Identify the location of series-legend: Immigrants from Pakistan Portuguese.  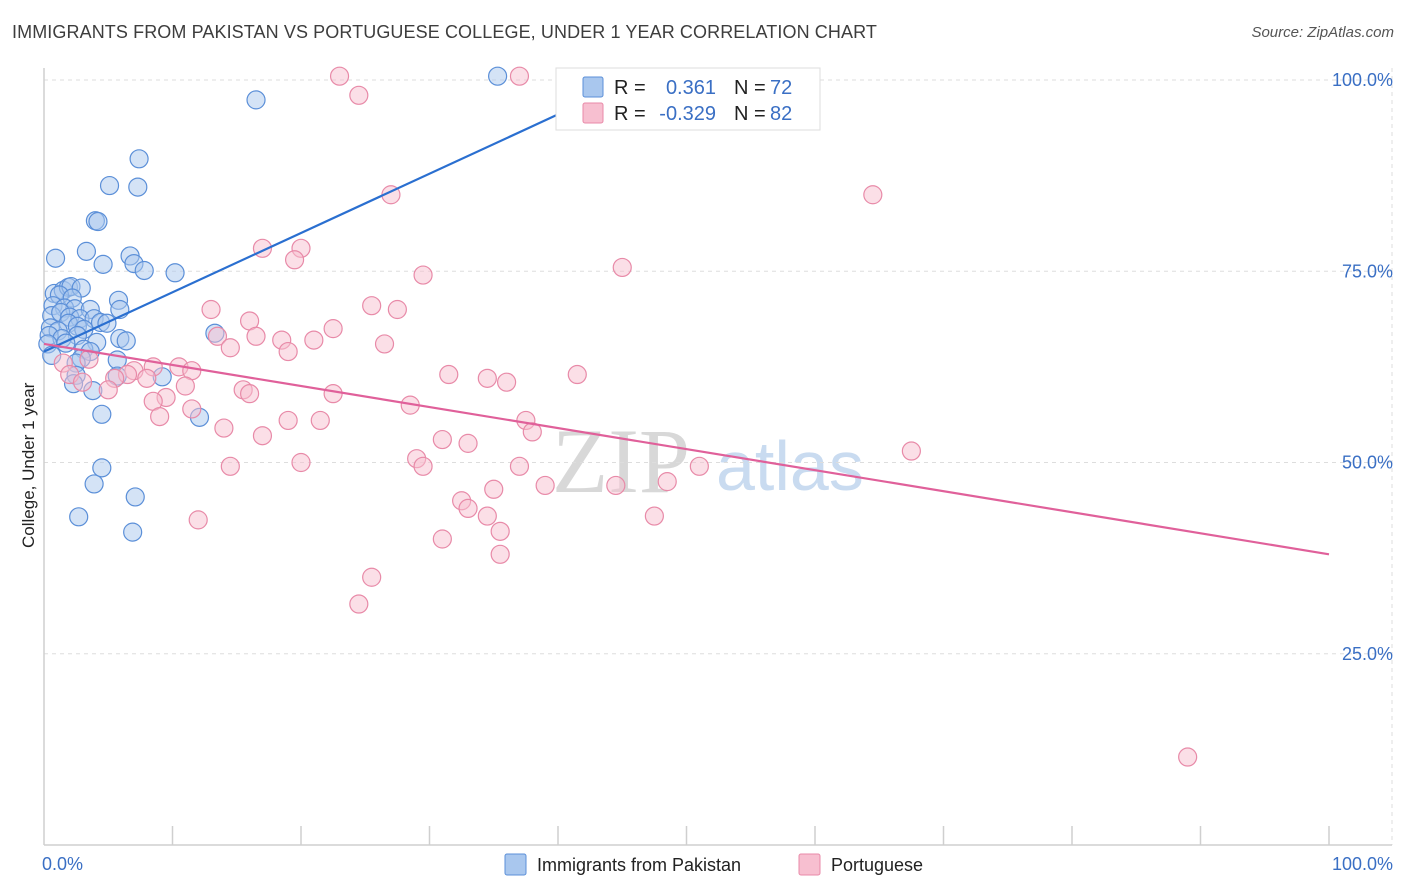
(713, 864).